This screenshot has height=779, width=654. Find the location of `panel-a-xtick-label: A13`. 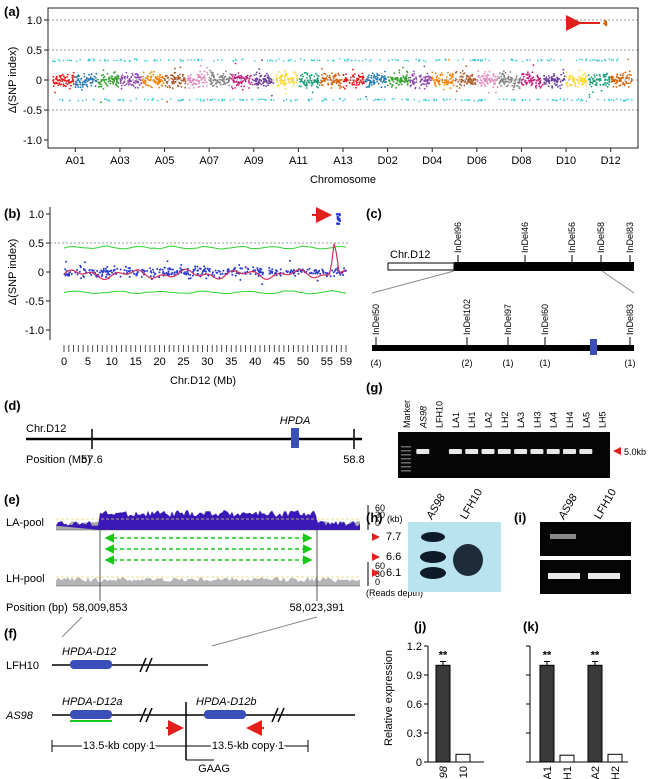

panel-a-xtick-label: A13 is located at coordinates (343, 161).